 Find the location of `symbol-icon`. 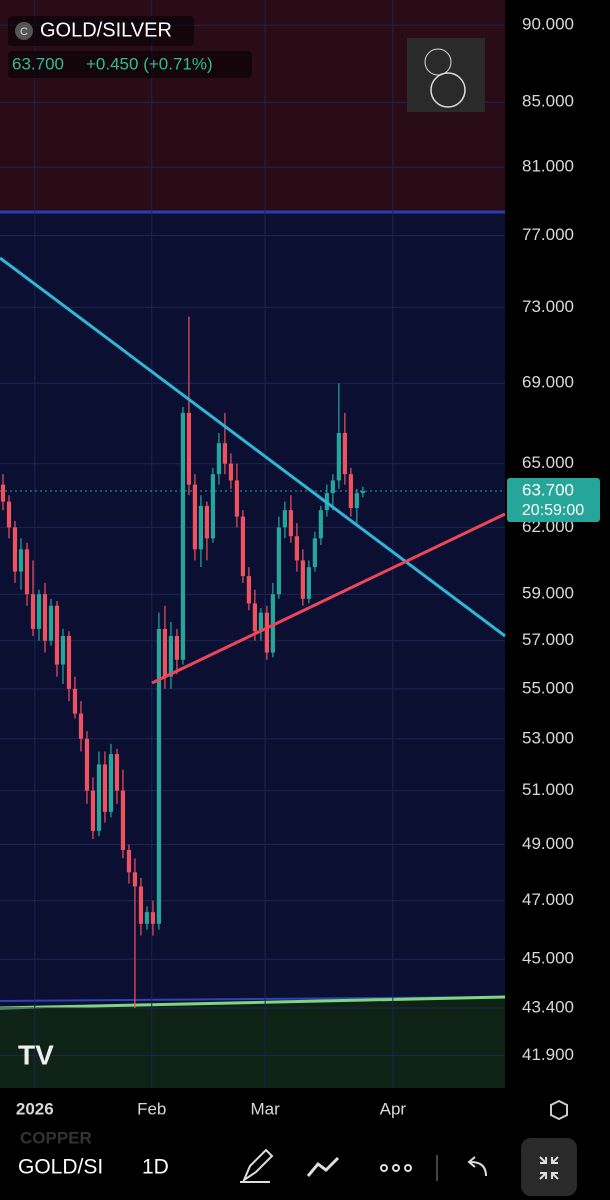

symbol-icon is located at coordinates (24, 31).